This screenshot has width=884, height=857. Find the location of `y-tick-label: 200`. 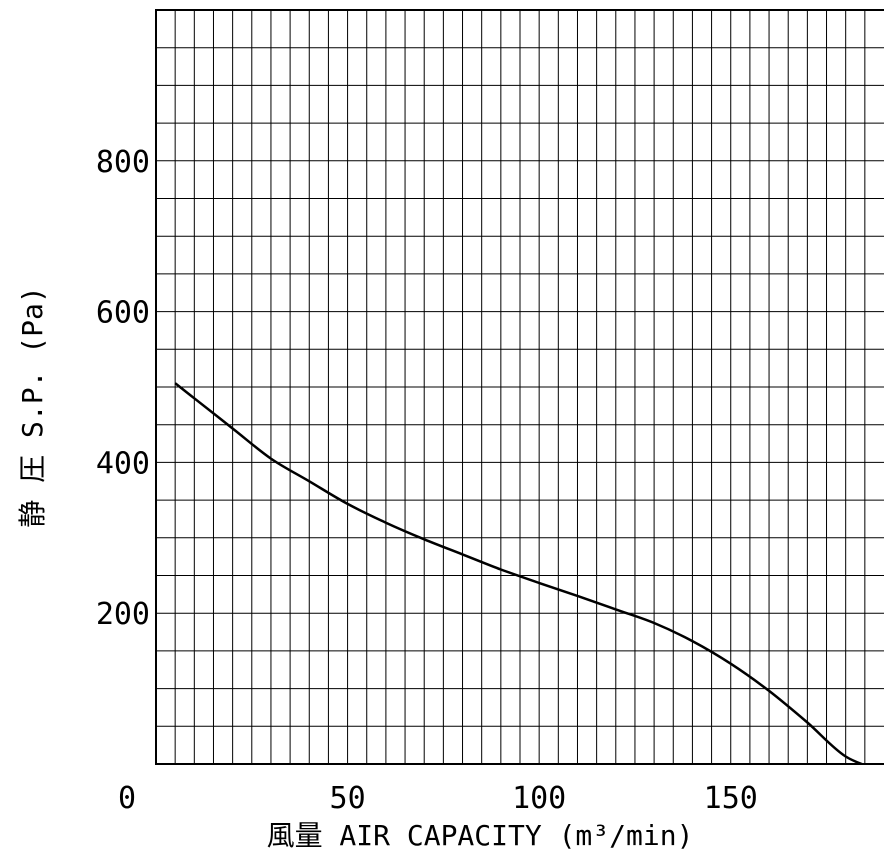

y-tick-label: 200 is located at coordinates (123, 614).